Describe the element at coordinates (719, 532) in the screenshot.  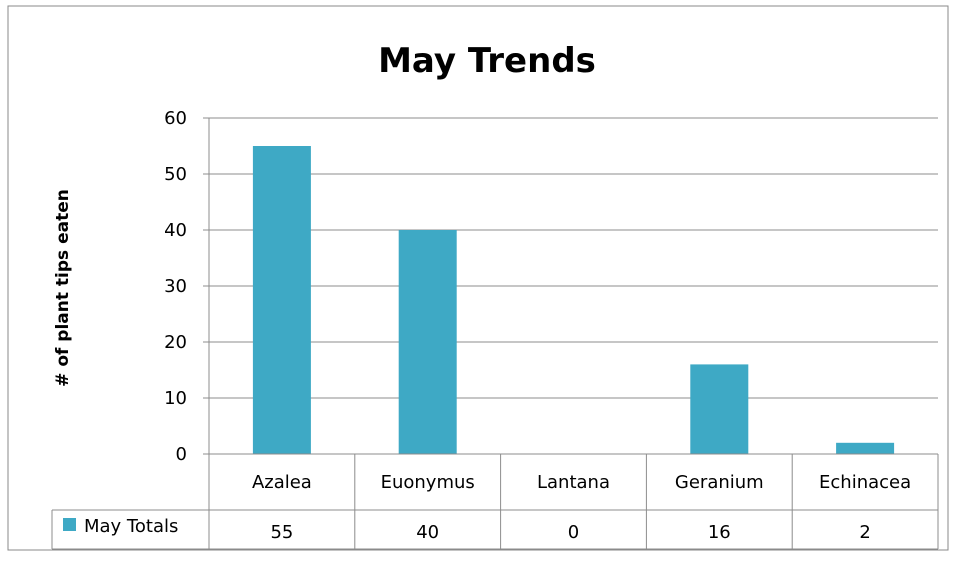
I see `data-value-label: 16` at that location.